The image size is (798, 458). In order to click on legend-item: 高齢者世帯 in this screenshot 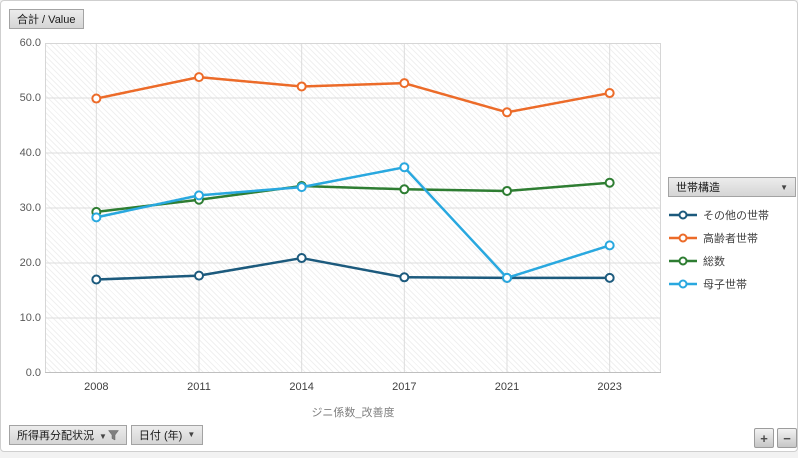, I will do `click(732, 237)`.